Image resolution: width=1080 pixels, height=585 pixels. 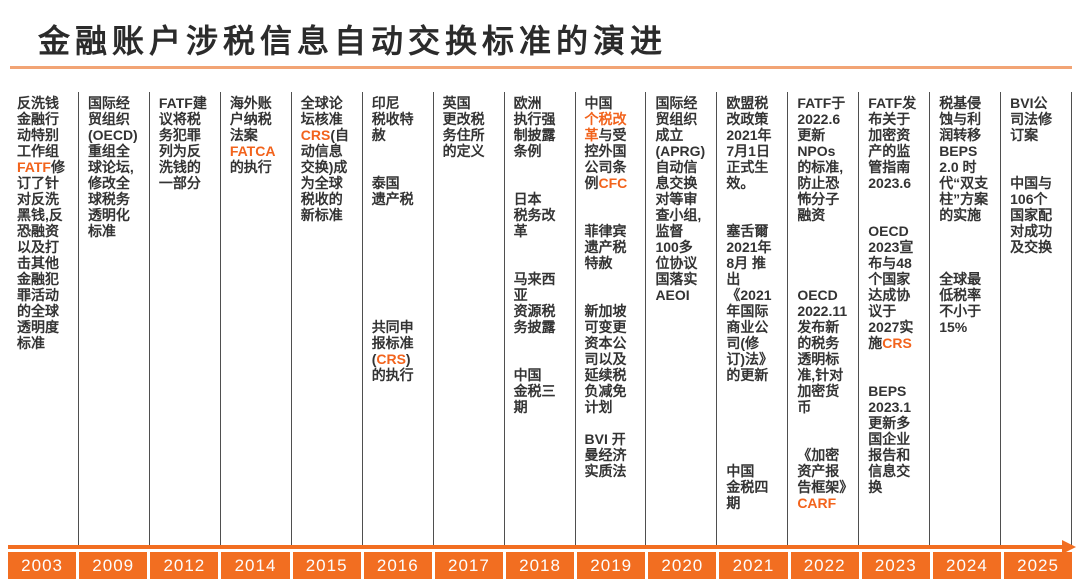 I want to click on year-label-2023: 2023, so click(x=895, y=565).